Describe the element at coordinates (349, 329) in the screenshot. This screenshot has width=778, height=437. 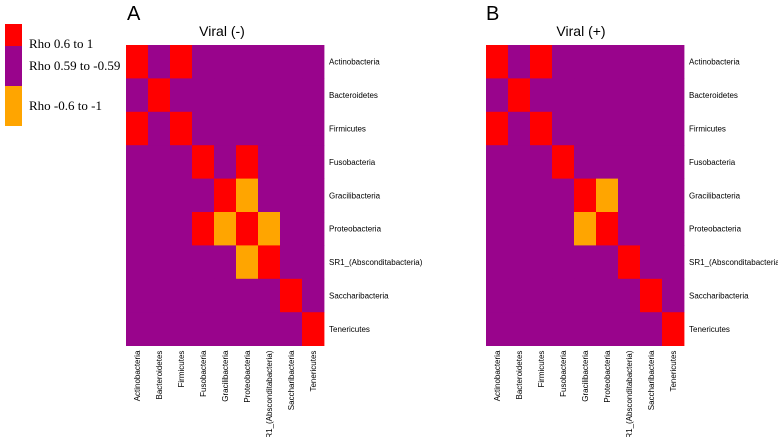
I see `row-label: Tenericutes` at that location.